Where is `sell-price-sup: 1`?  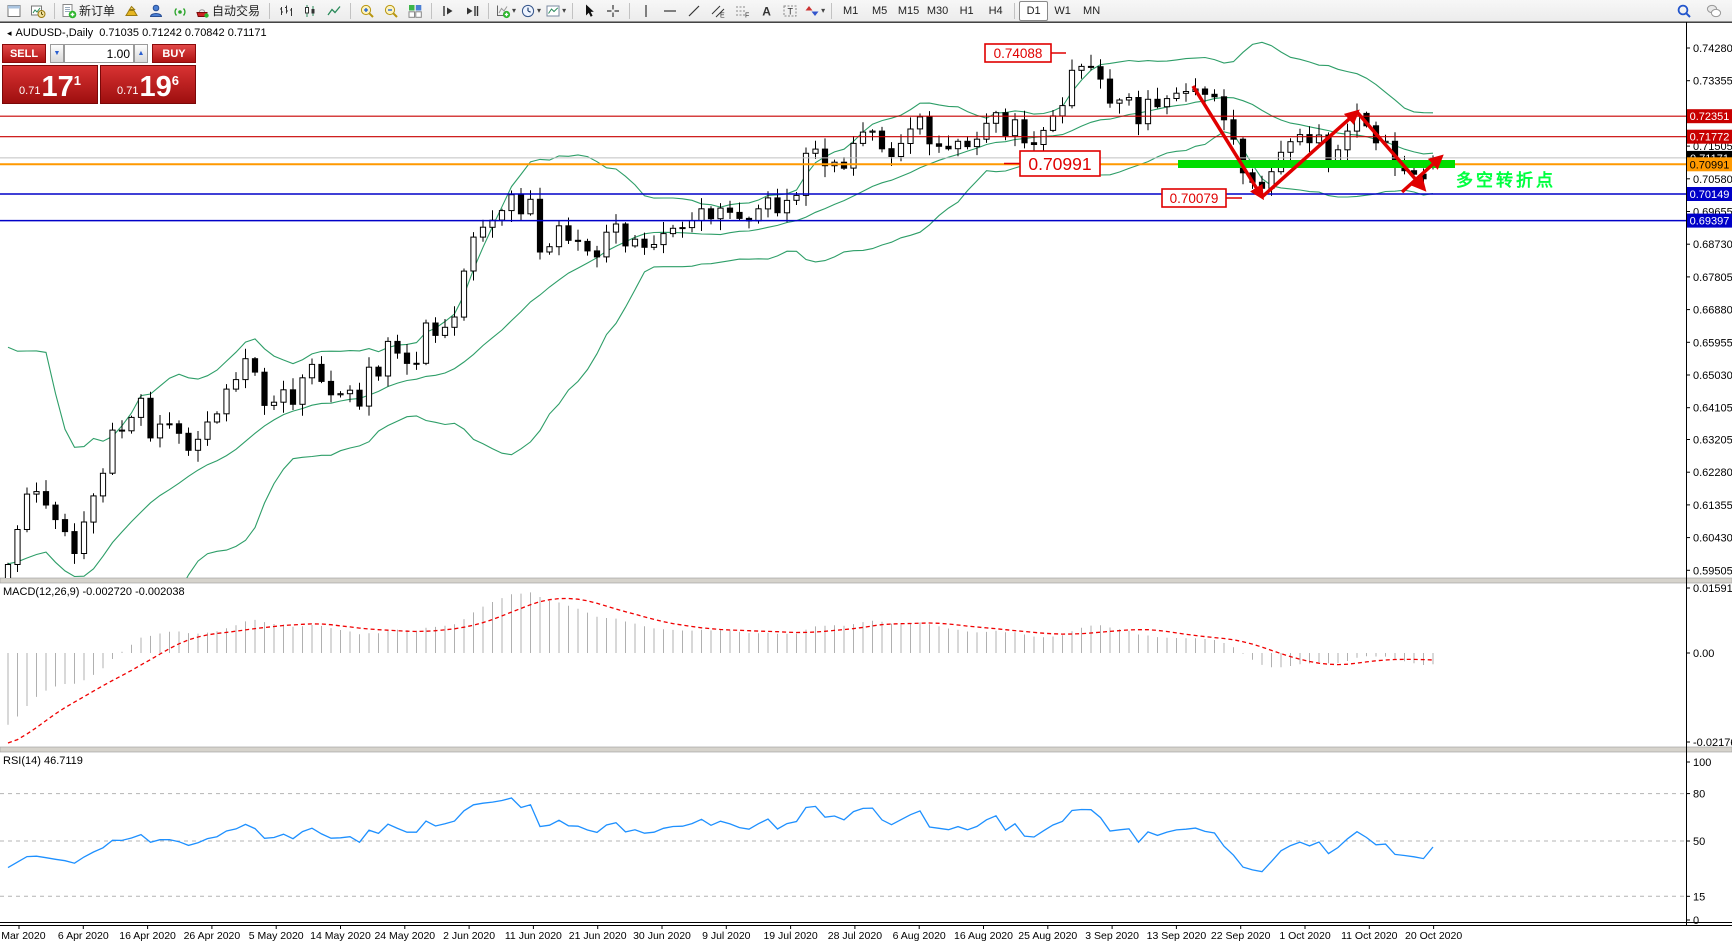 sell-price-sup: 1 is located at coordinates (77, 80).